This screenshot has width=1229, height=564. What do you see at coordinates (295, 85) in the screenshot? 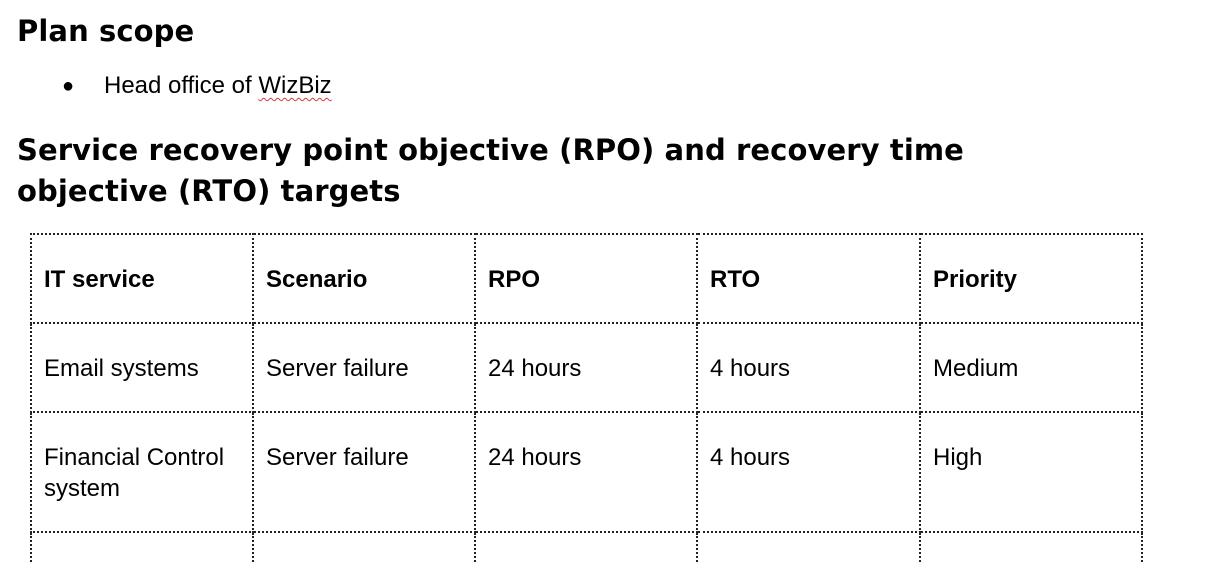
I see `spellcheck-flagged-word: WizBiz` at bounding box center [295, 85].